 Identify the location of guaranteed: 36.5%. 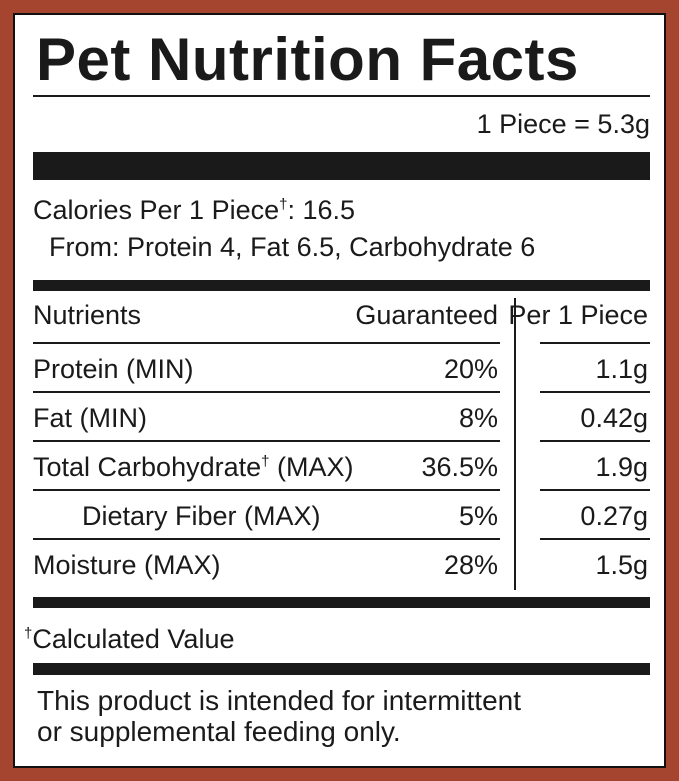
(459, 467).